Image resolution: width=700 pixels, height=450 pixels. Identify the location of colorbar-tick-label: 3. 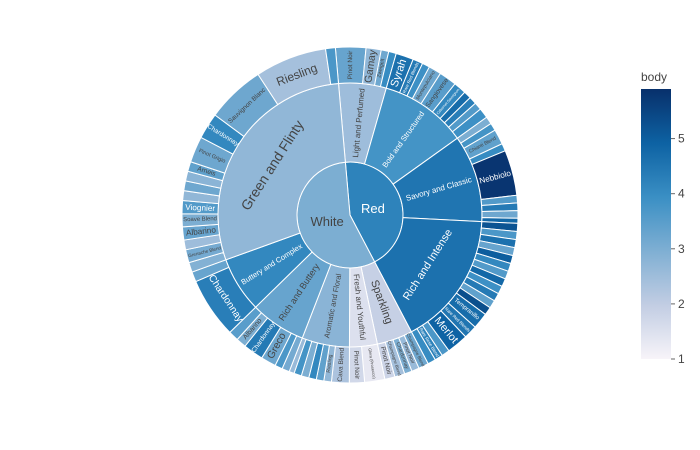
(681, 249).